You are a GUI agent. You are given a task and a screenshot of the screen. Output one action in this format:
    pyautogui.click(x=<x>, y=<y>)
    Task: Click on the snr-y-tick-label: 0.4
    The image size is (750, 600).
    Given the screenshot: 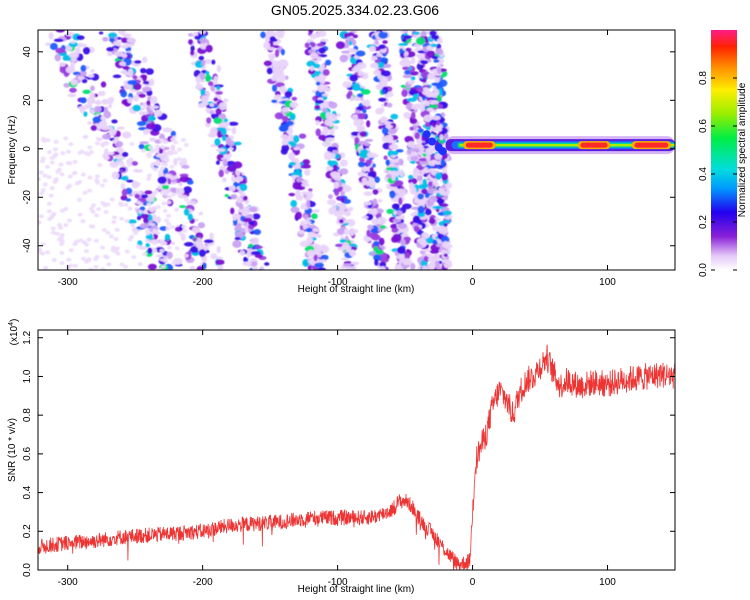 What is the action you would take?
    pyautogui.click(x=27, y=492)
    